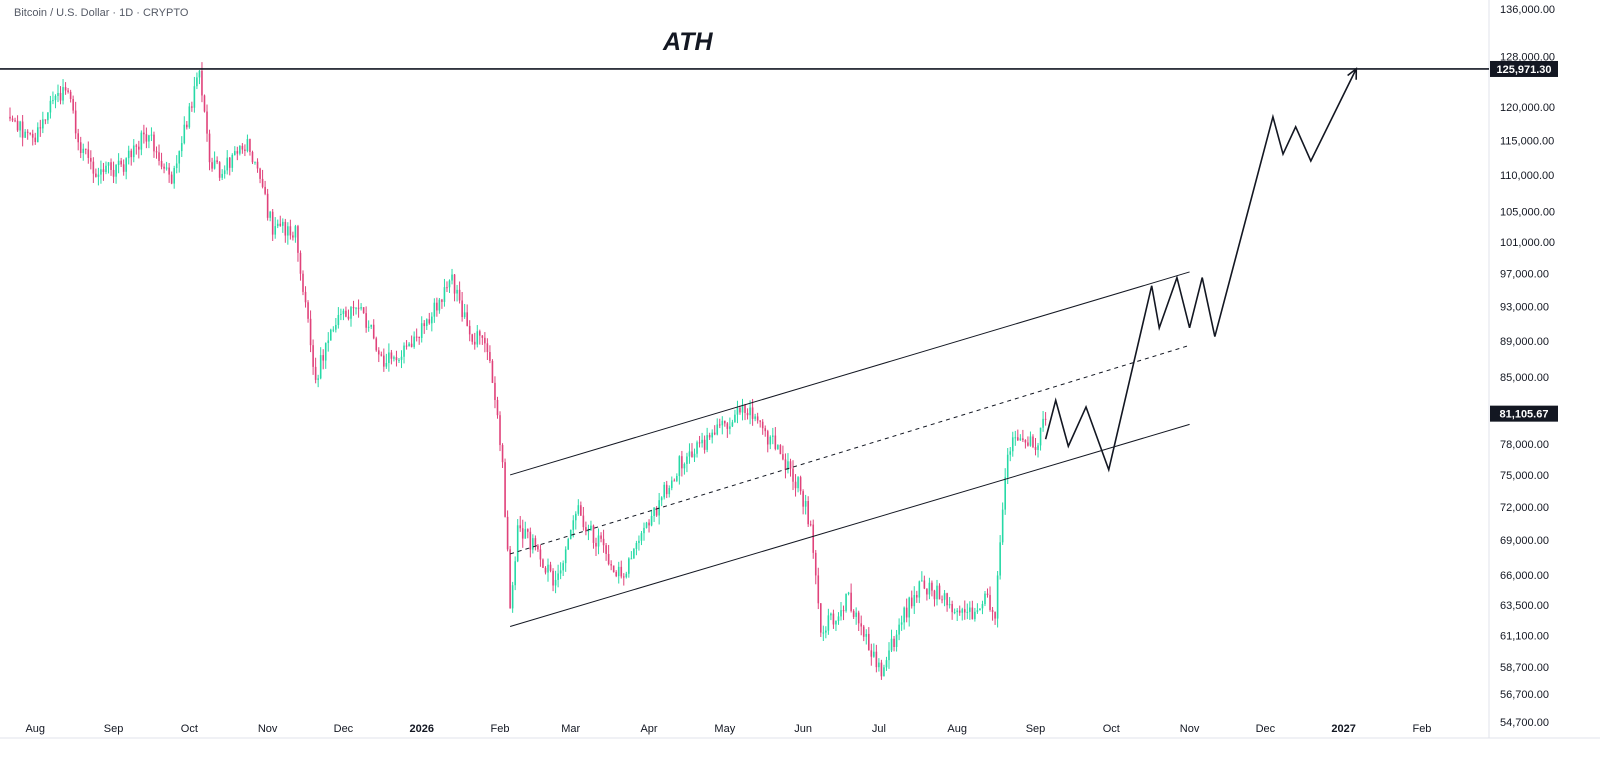 Image resolution: width=1600 pixels, height=761 pixels. Describe the element at coordinates (1201, 270) in the screenshot. I see `projection-path` at that location.